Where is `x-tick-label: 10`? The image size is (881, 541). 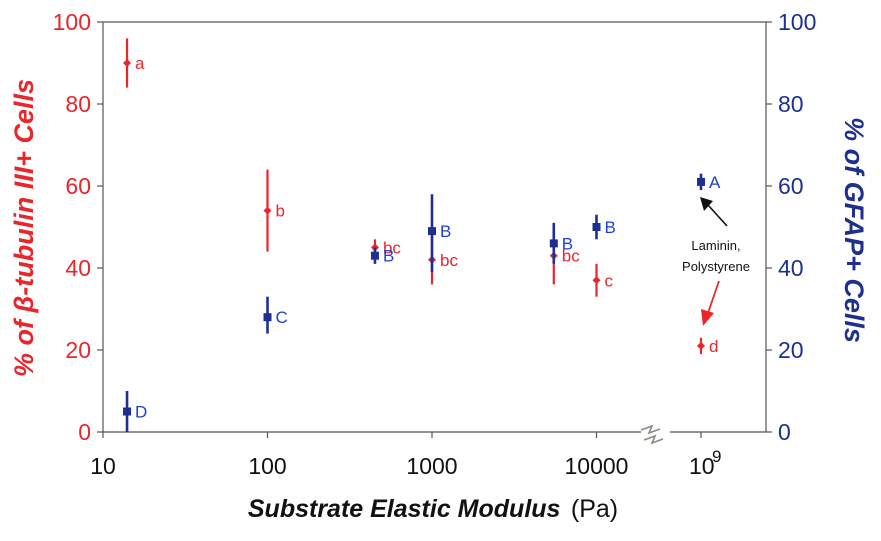
x-tick-label: 10 is located at coordinates (103, 466).